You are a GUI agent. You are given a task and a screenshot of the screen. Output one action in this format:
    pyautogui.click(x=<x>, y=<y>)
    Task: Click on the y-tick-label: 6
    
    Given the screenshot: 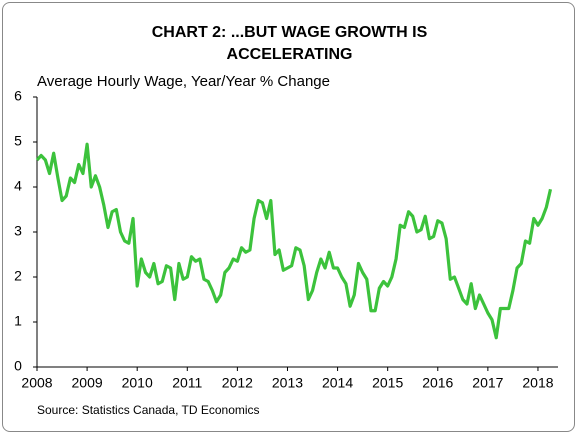 What is the action you would take?
    pyautogui.click(x=18, y=96)
    